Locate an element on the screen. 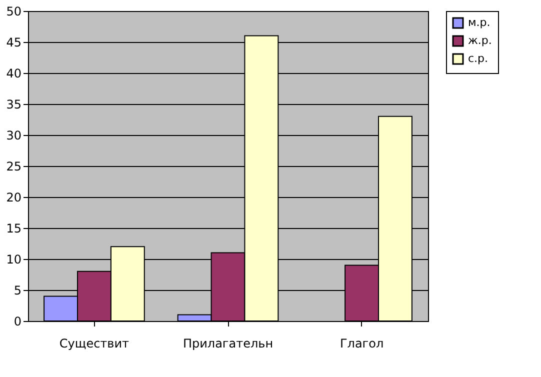 The image size is (541, 377). y-tick-label: 0 is located at coordinates (18, 321).